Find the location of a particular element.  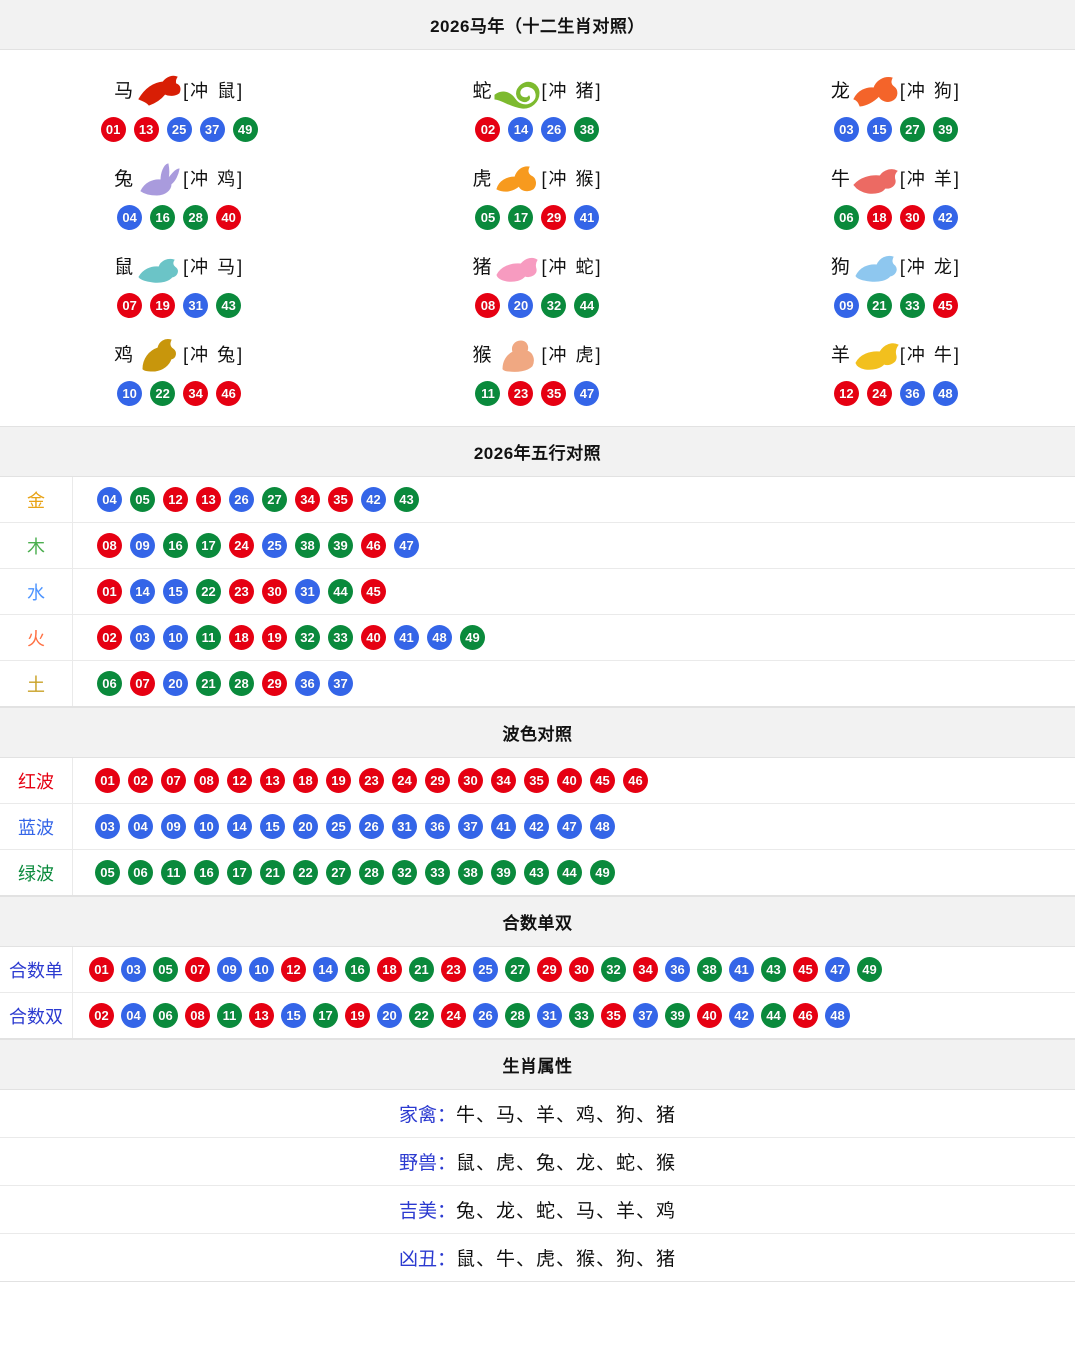

number-ball: 18 is located at coordinates (389, 969).